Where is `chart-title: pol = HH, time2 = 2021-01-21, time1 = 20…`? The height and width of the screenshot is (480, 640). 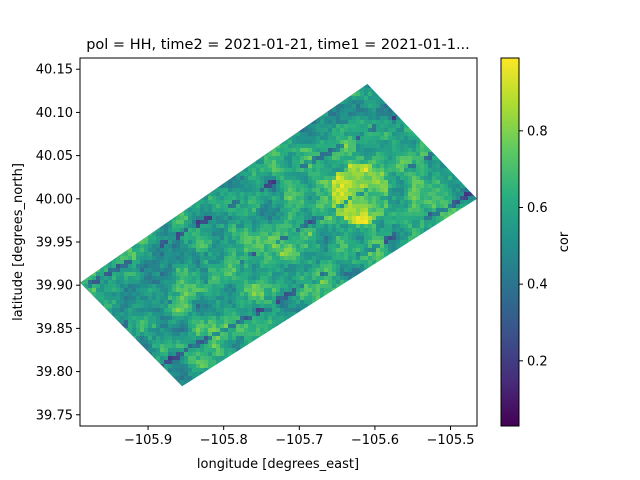
chart-title: pol = HH, time2 = 2021-01-21, time1 = 20… is located at coordinates (278, 45).